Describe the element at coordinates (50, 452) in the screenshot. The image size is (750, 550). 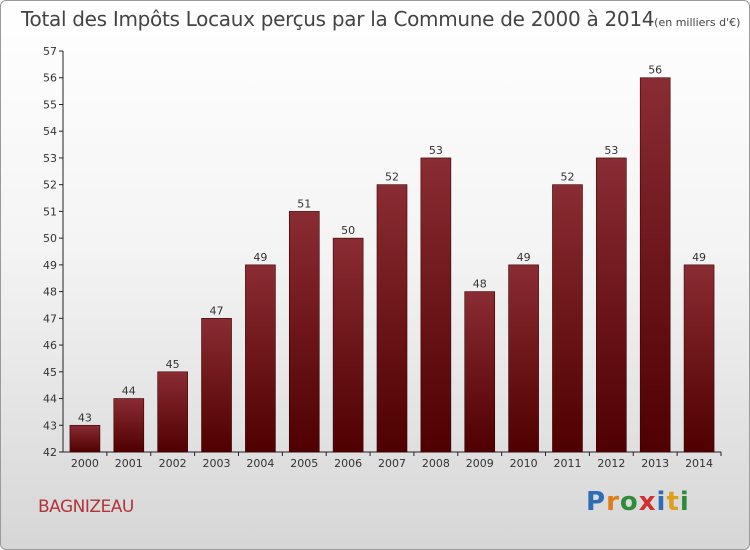
I see `y-tick-label: 42` at that location.